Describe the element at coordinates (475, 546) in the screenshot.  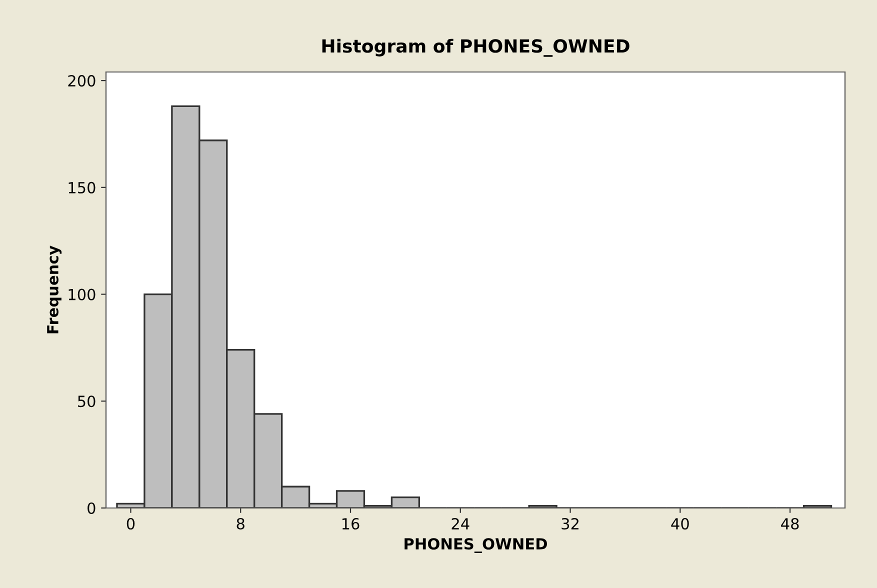
I see `x-axis-title: PHONES_OWNED` at that location.